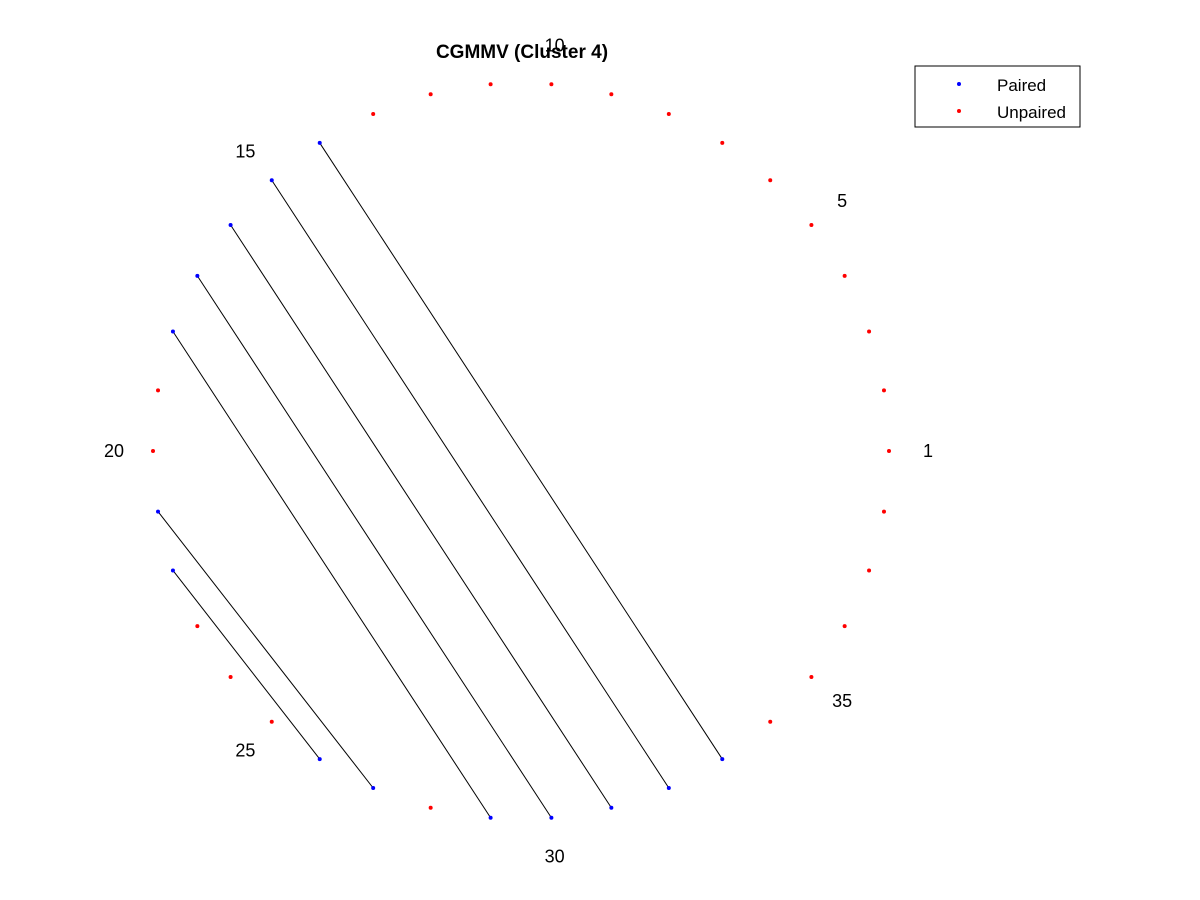  Describe the element at coordinates (245, 750) in the screenshot. I see `index-label-25: 25` at that location.